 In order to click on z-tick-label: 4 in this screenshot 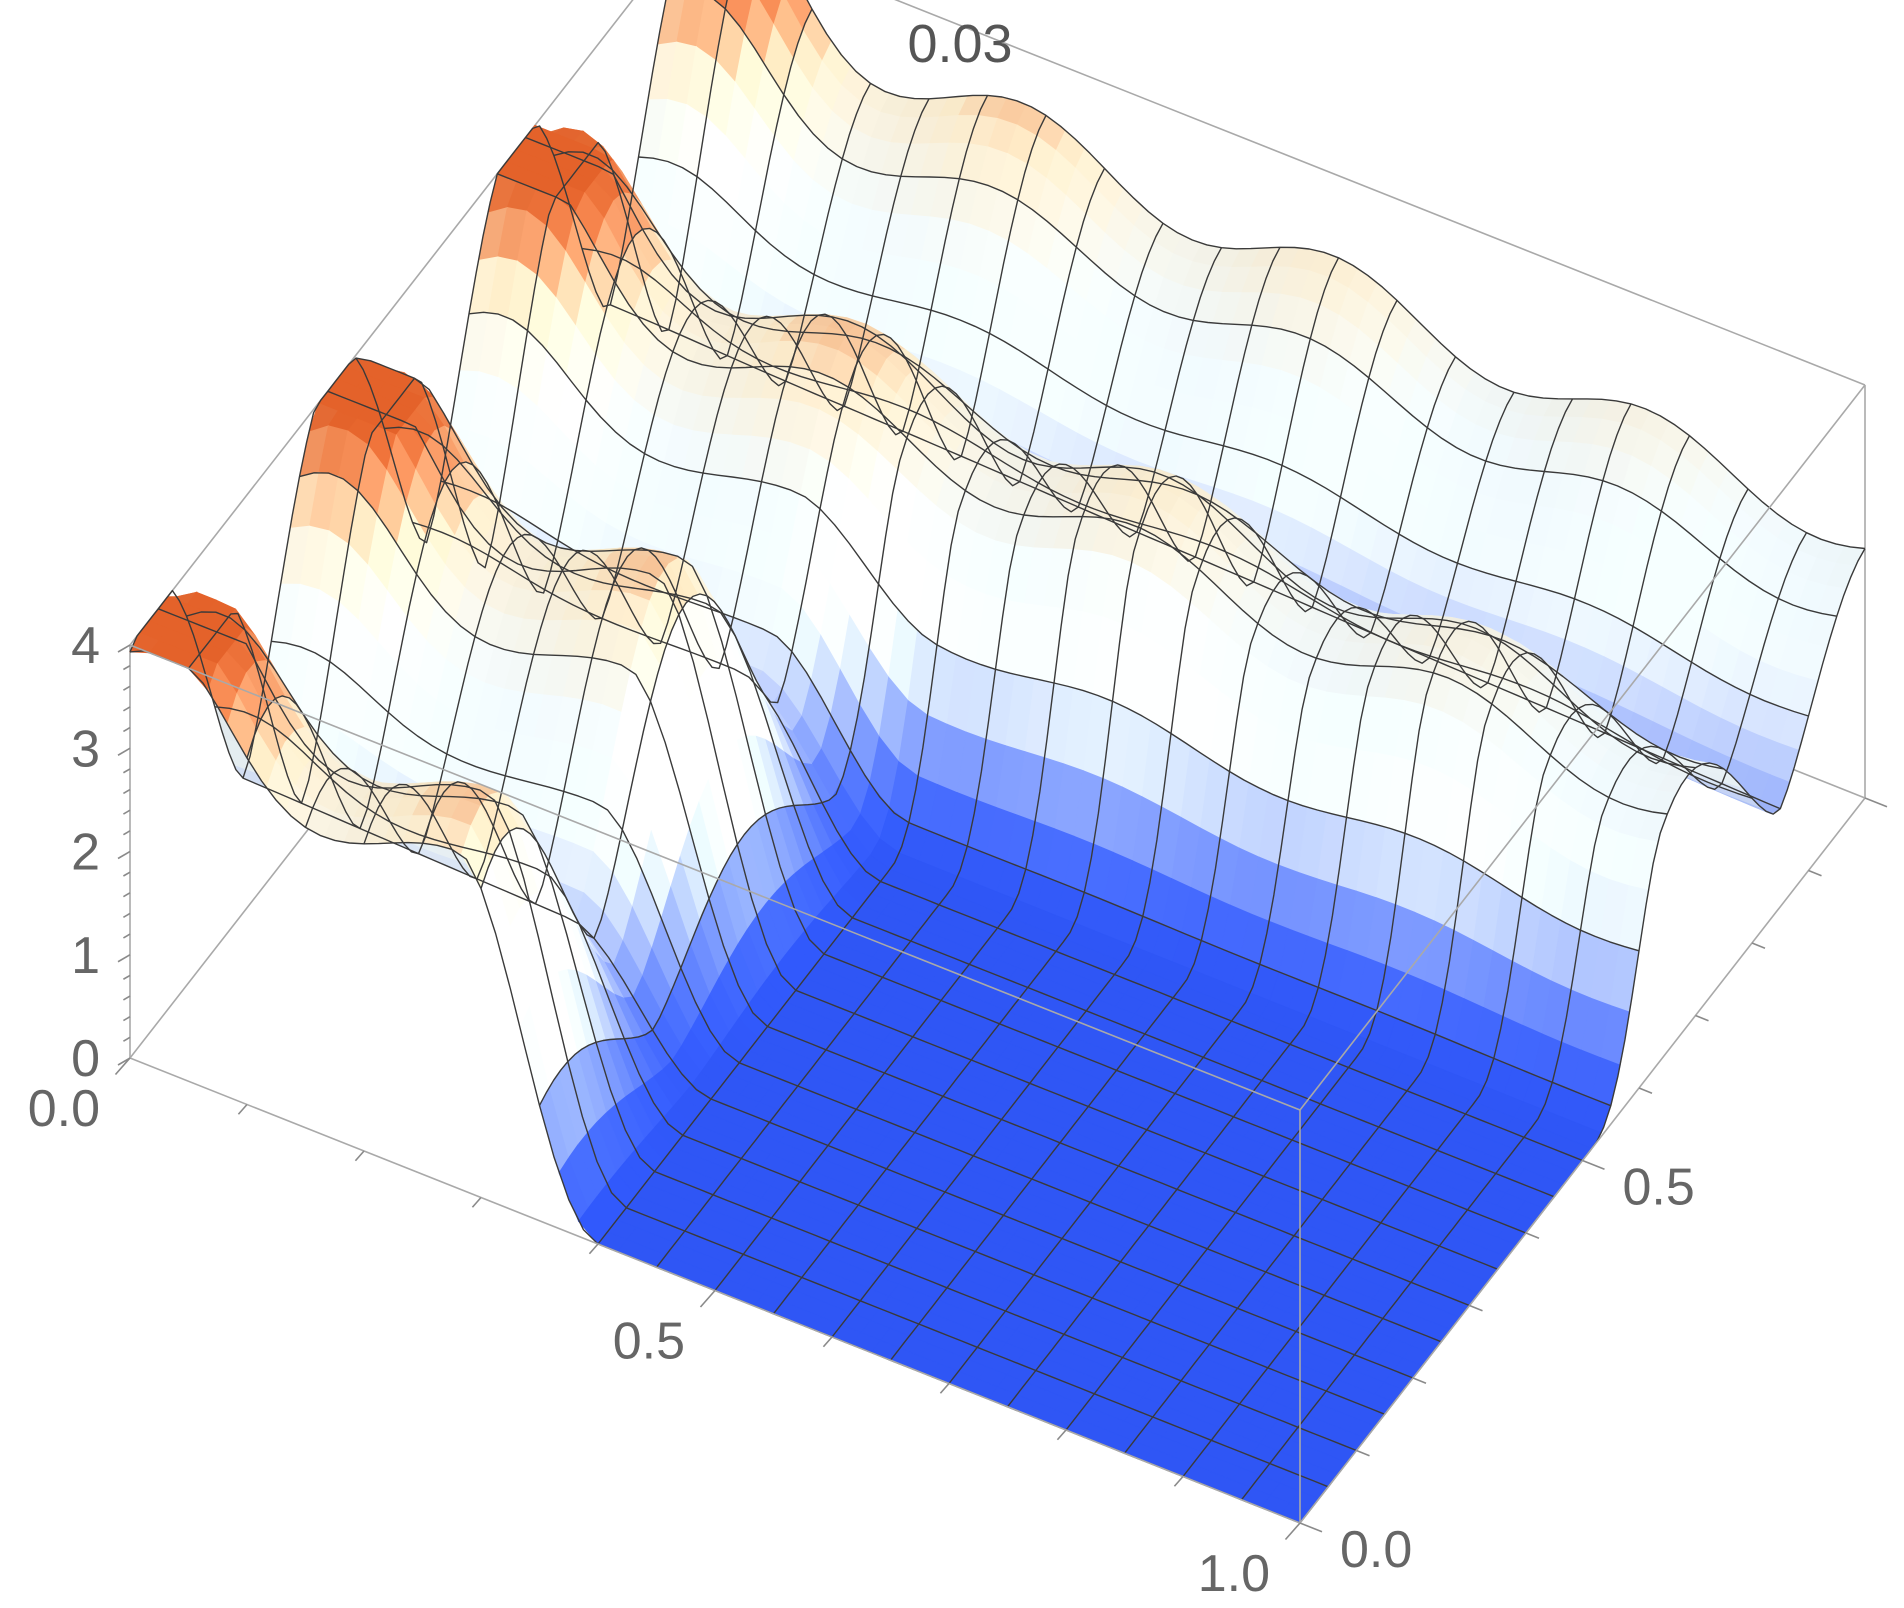, I will do `click(85, 646)`.